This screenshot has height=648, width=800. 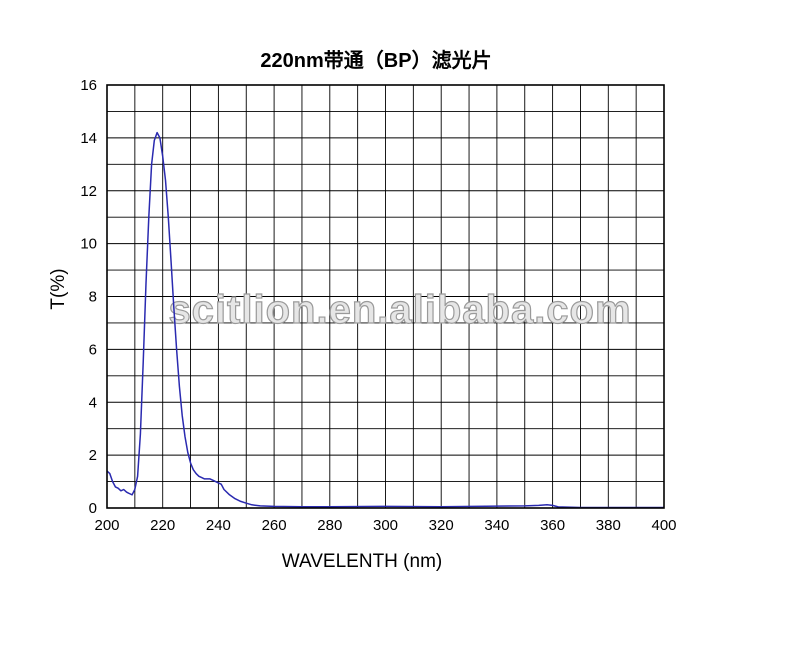 I want to click on y-tick-label: 16, so click(x=88, y=85).